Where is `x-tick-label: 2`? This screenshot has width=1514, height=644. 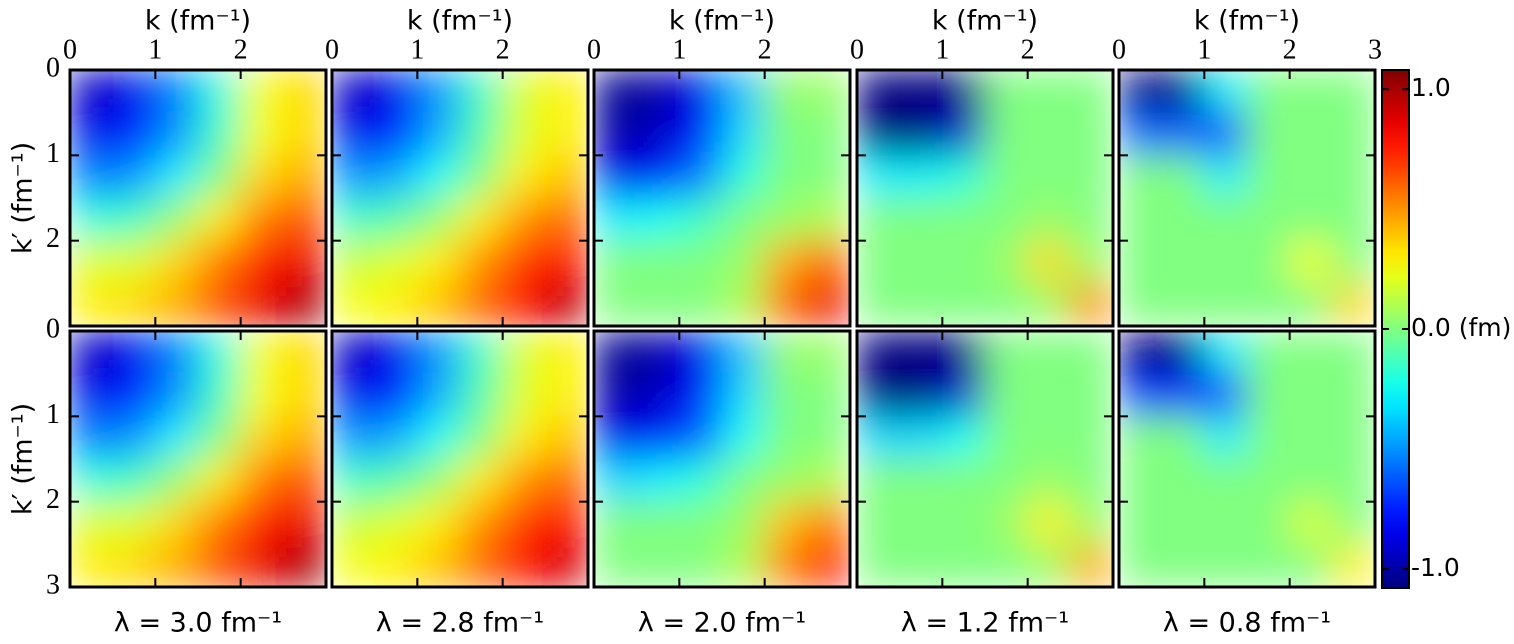
x-tick-label: 2 is located at coordinates (503, 49).